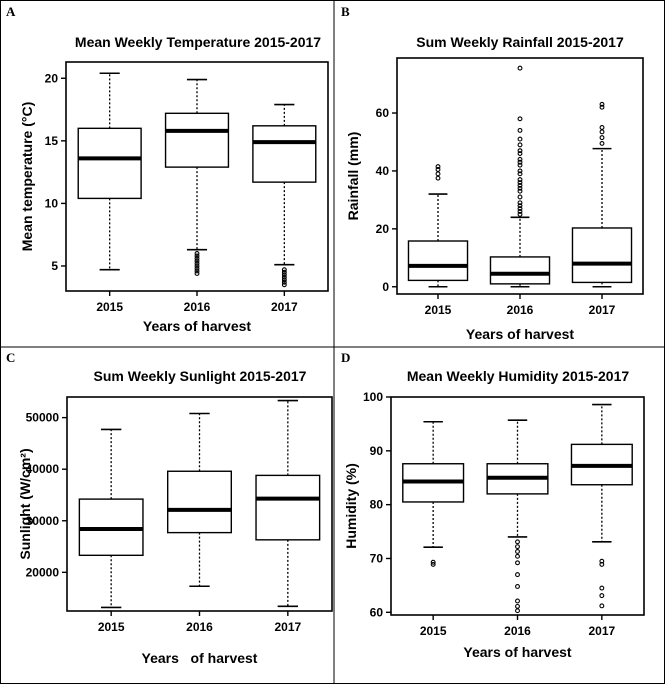 Image resolution: width=665 pixels, height=684 pixels. What do you see at coordinates (43, 469) in the screenshot?
I see `y-tick-label: 40000` at bounding box center [43, 469].